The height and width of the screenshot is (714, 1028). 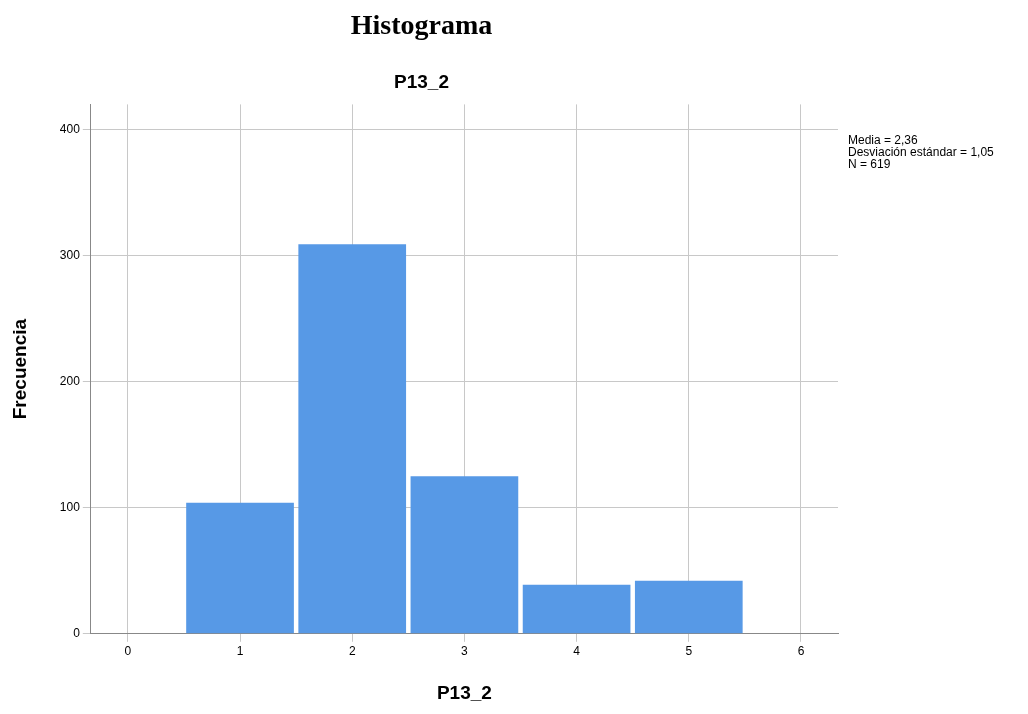 I want to click on x-tick-label: 3, so click(x=465, y=651).